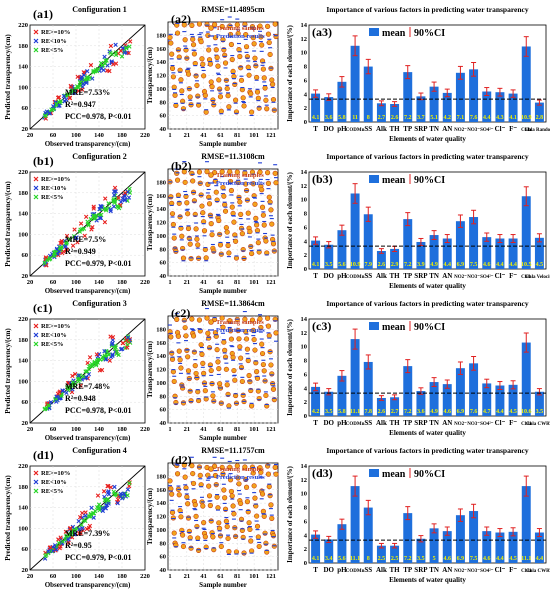 This screenshot has height=589, width=550. I want to click on bar-value-label: 7.5, so click(474, 265).